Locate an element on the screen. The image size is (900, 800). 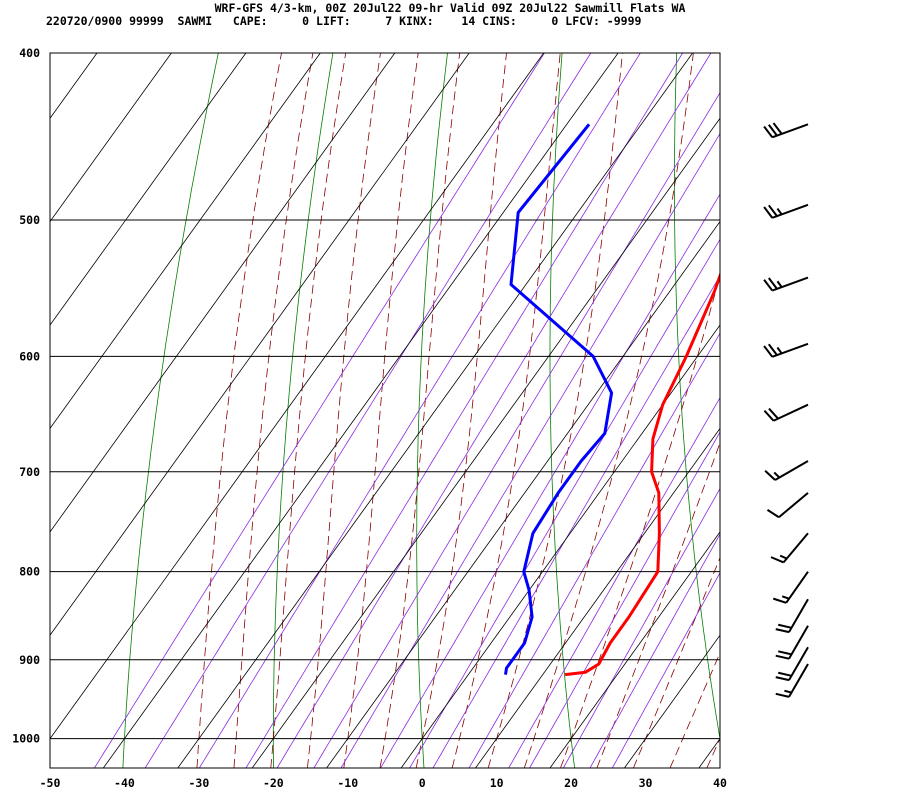
pressure-tick-label: 1000 is located at coordinates (26, 739).